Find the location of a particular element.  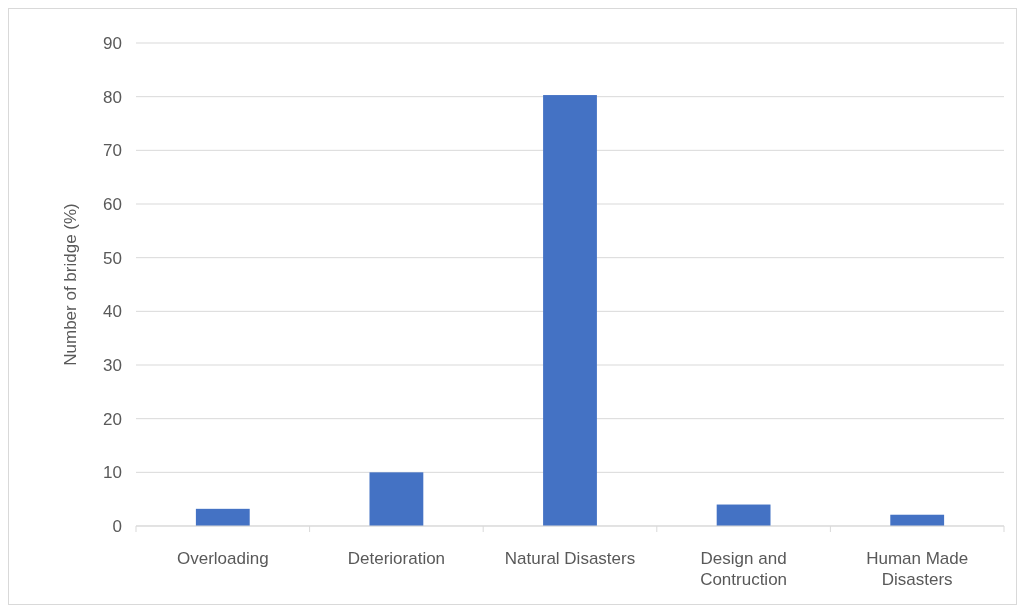

y-tick-label: 20 is located at coordinates (112, 419).